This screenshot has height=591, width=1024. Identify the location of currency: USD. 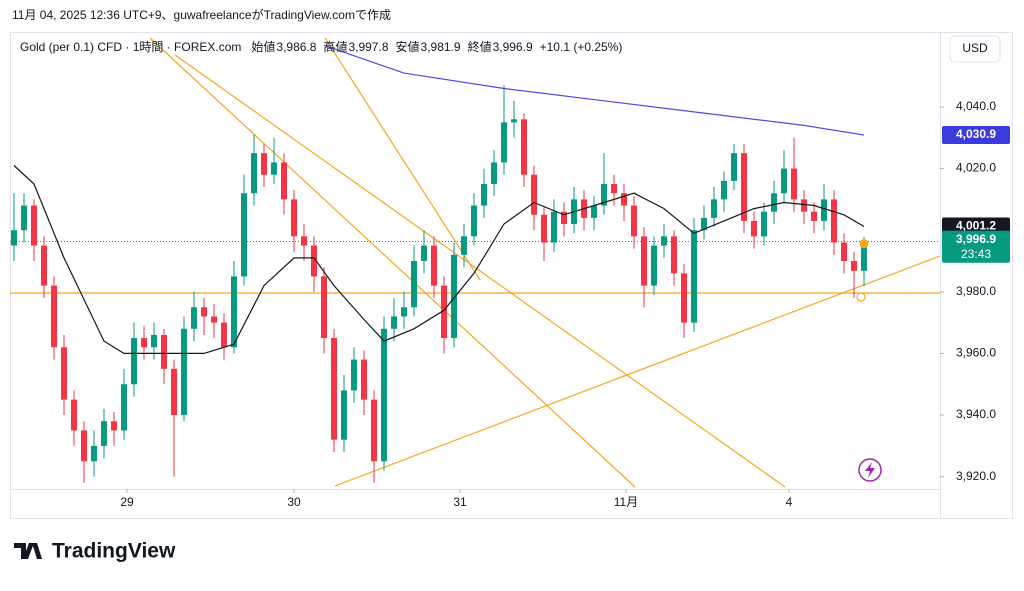
(975, 48).